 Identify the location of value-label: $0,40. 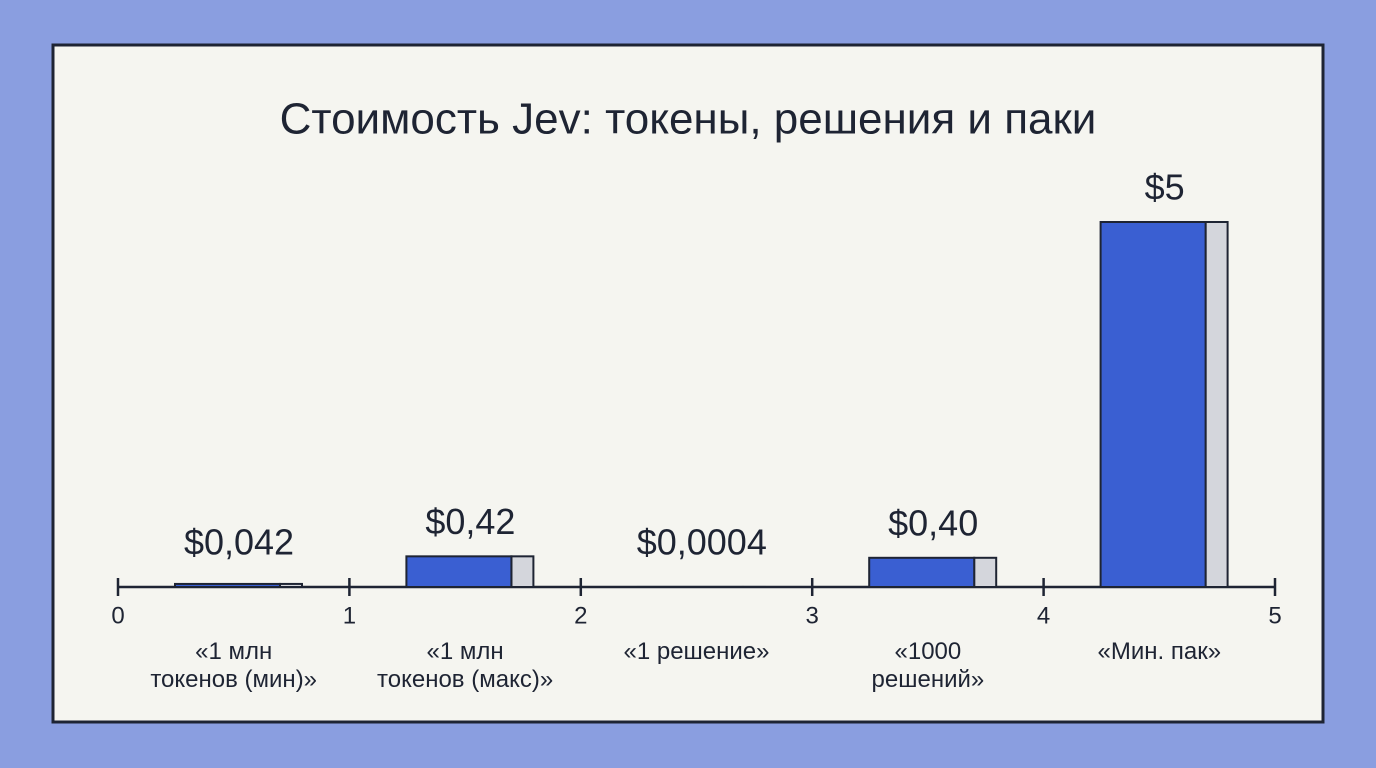
(933, 522).